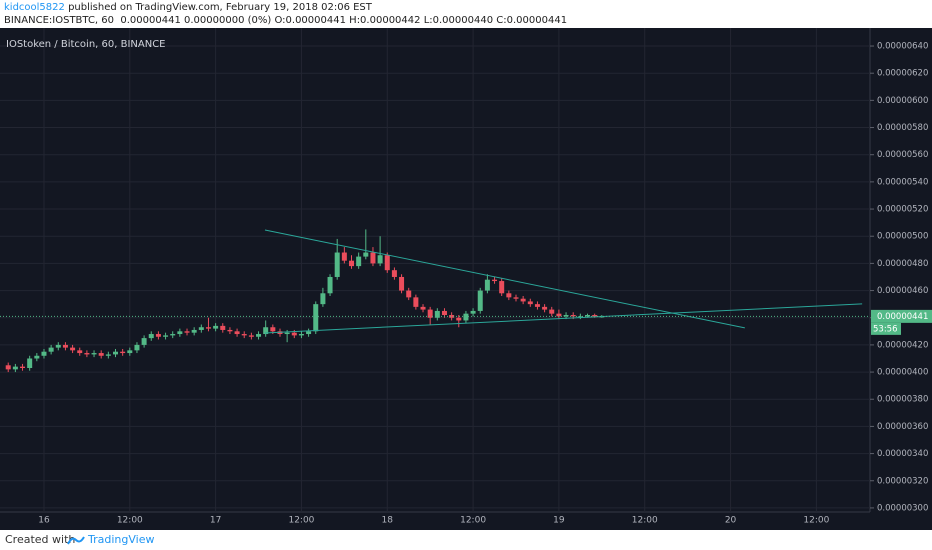  I want to click on y-tick-label: 0.00000560, so click(902, 155).